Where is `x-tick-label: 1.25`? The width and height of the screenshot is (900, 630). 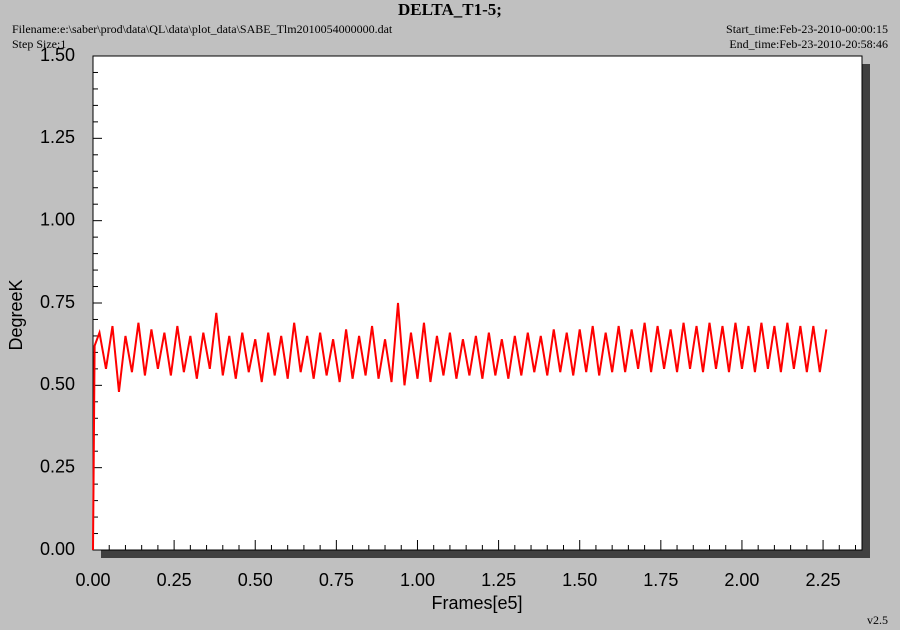 x-tick-label: 1.25 is located at coordinates (498, 580).